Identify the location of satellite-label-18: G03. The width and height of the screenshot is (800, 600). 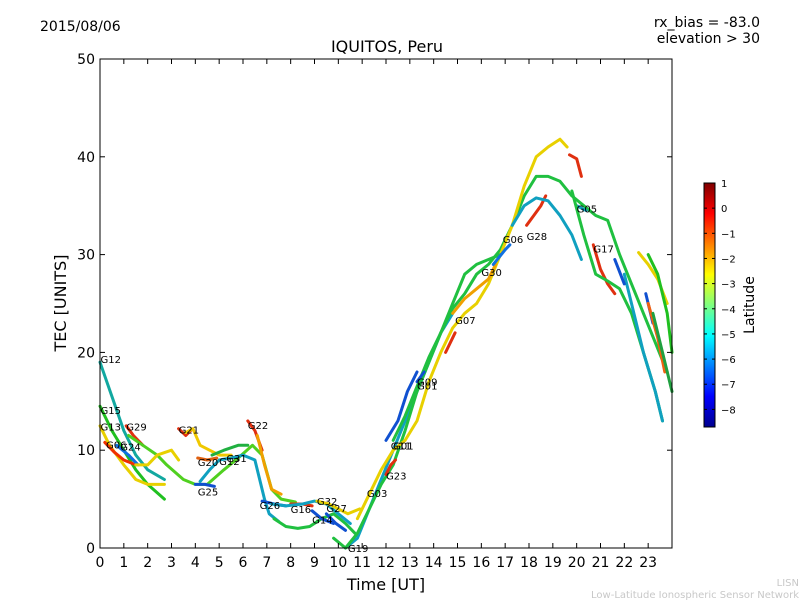
(377, 494).